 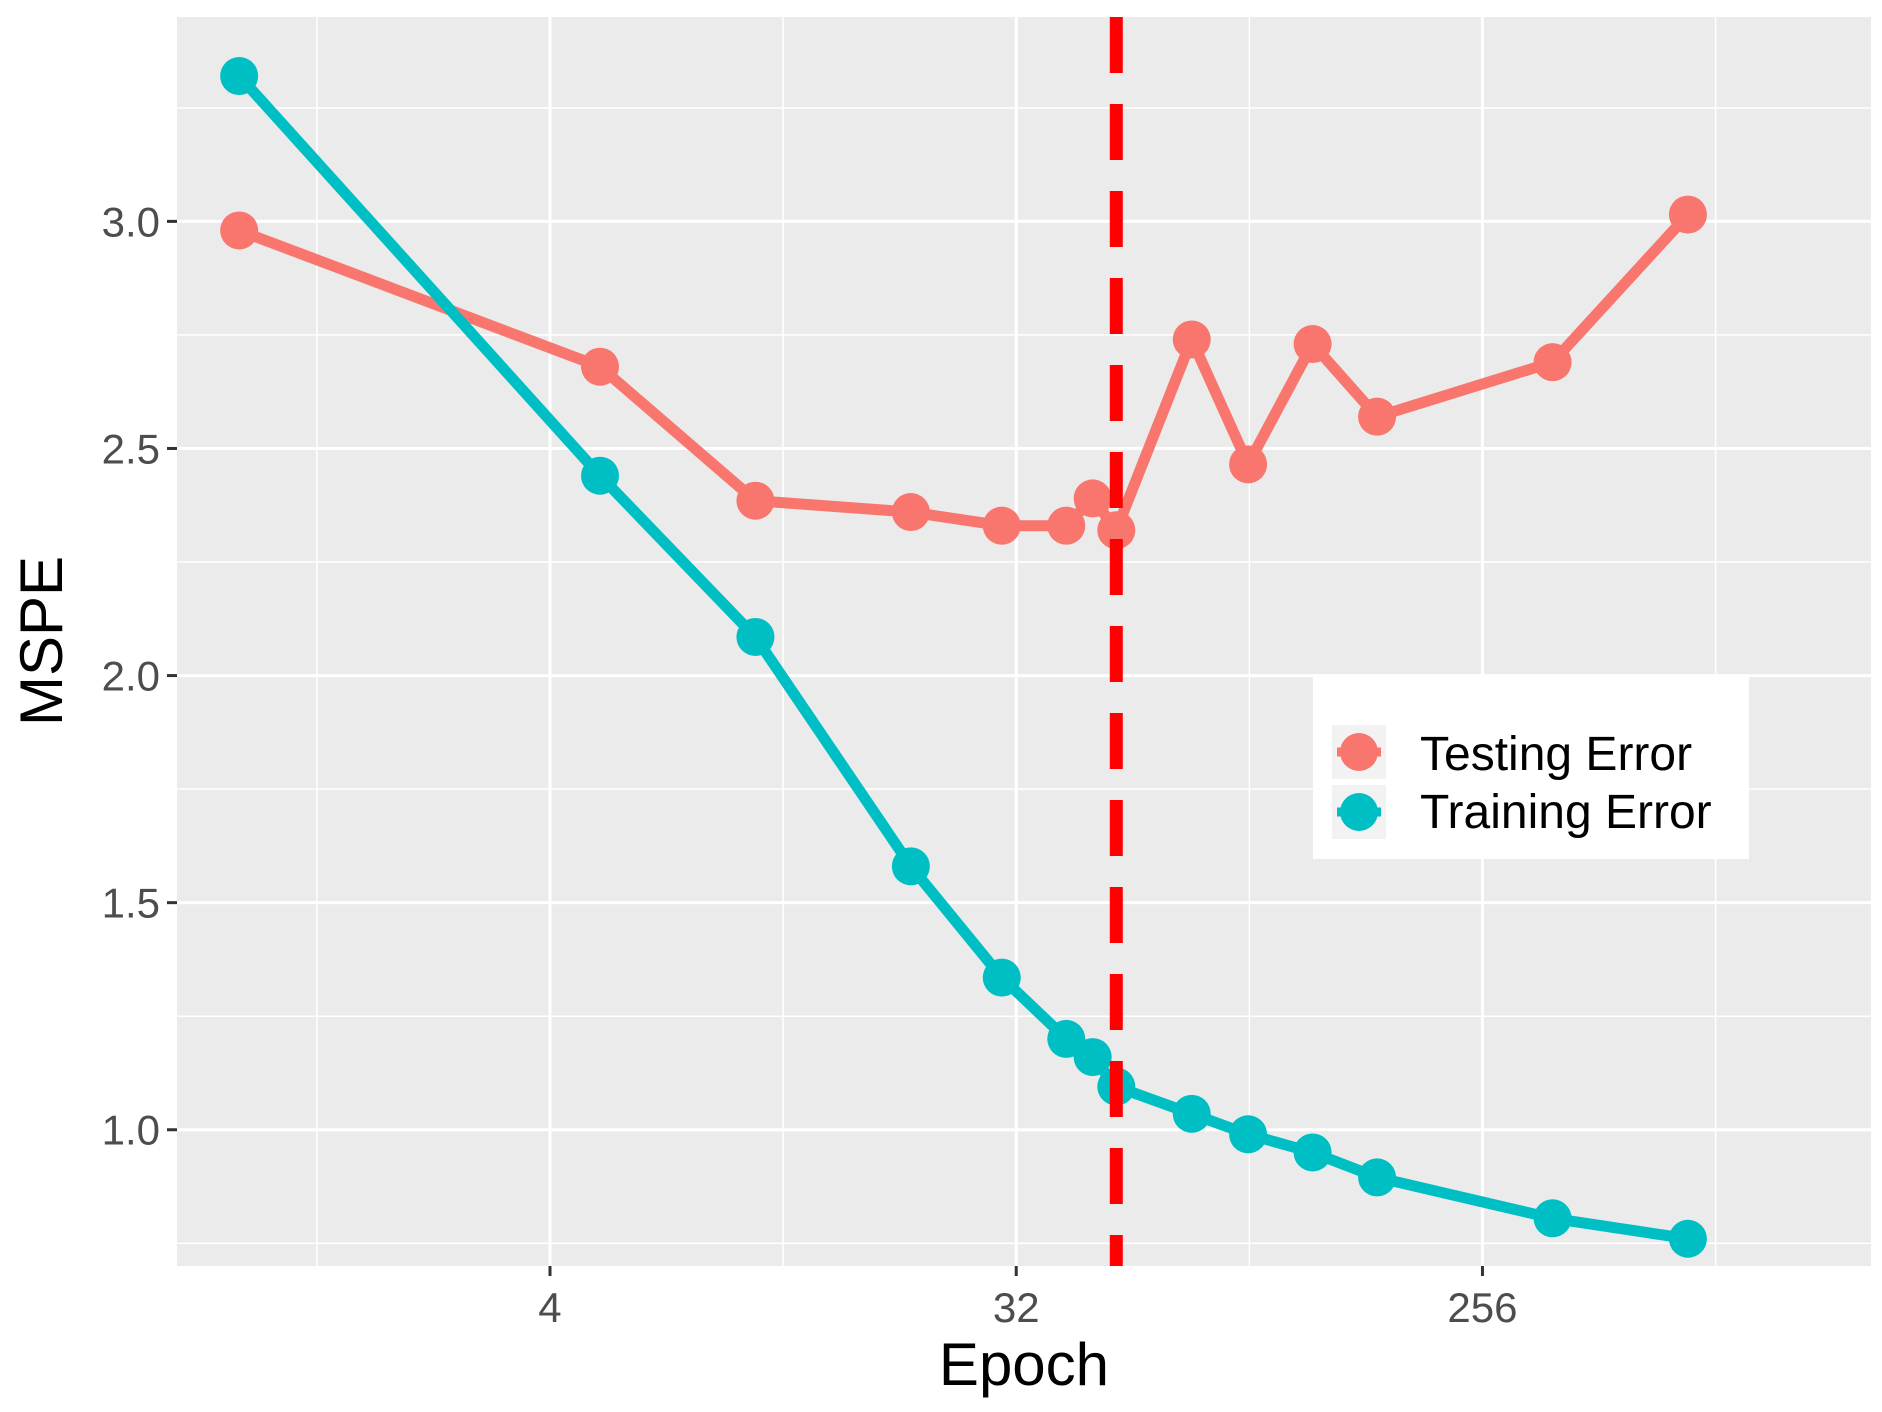 I want to click on y-axis-title: MSPE, so click(x=41, y=641).